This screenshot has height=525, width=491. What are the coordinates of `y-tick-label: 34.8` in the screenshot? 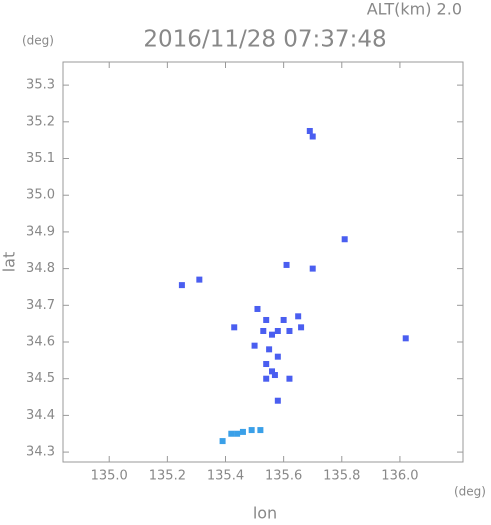 It's located at (40, 268).